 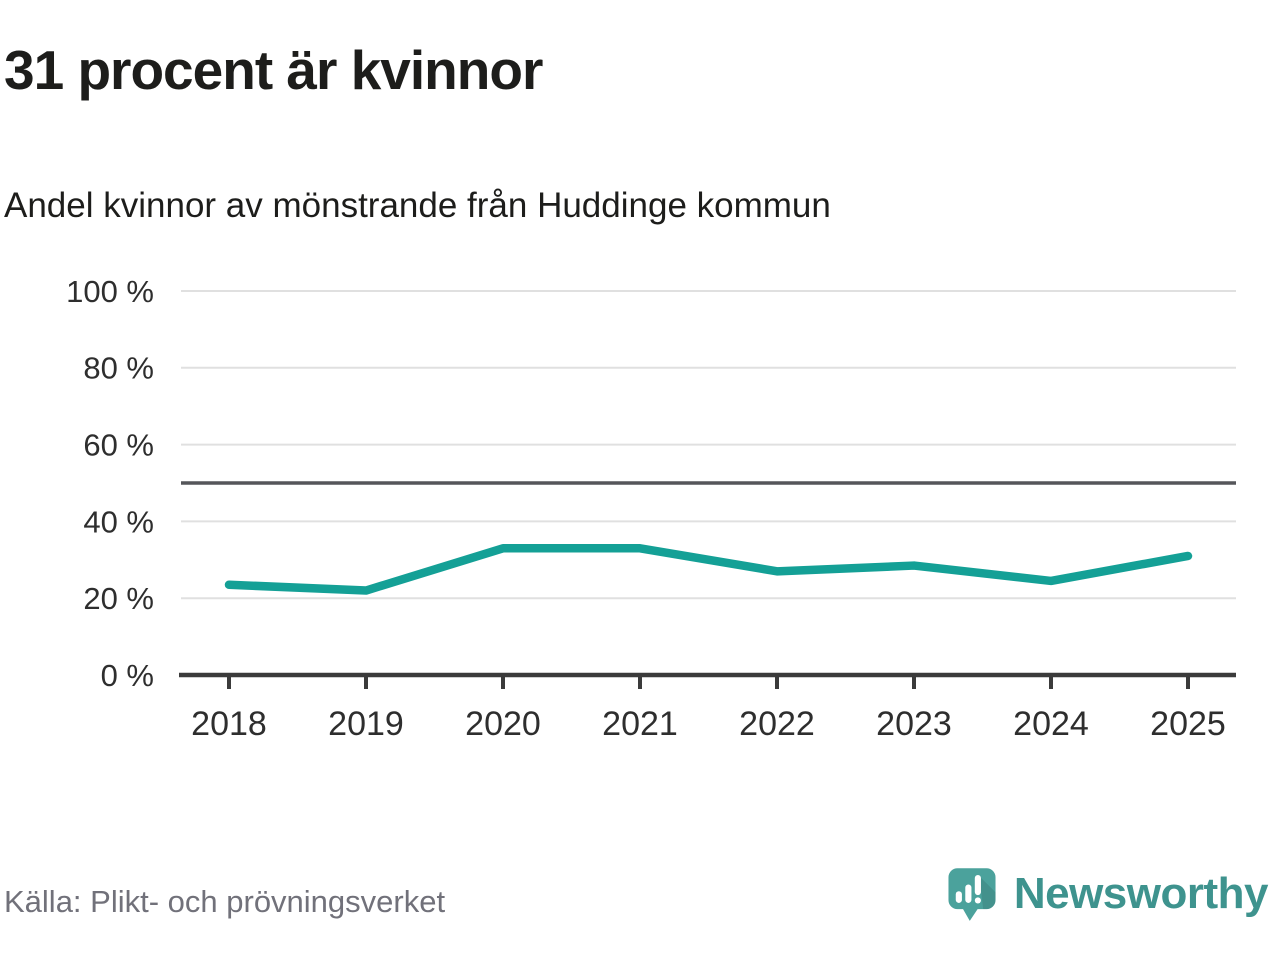 I want to click on y-tick-label-60: 60 %, so click(x=118, y=444).